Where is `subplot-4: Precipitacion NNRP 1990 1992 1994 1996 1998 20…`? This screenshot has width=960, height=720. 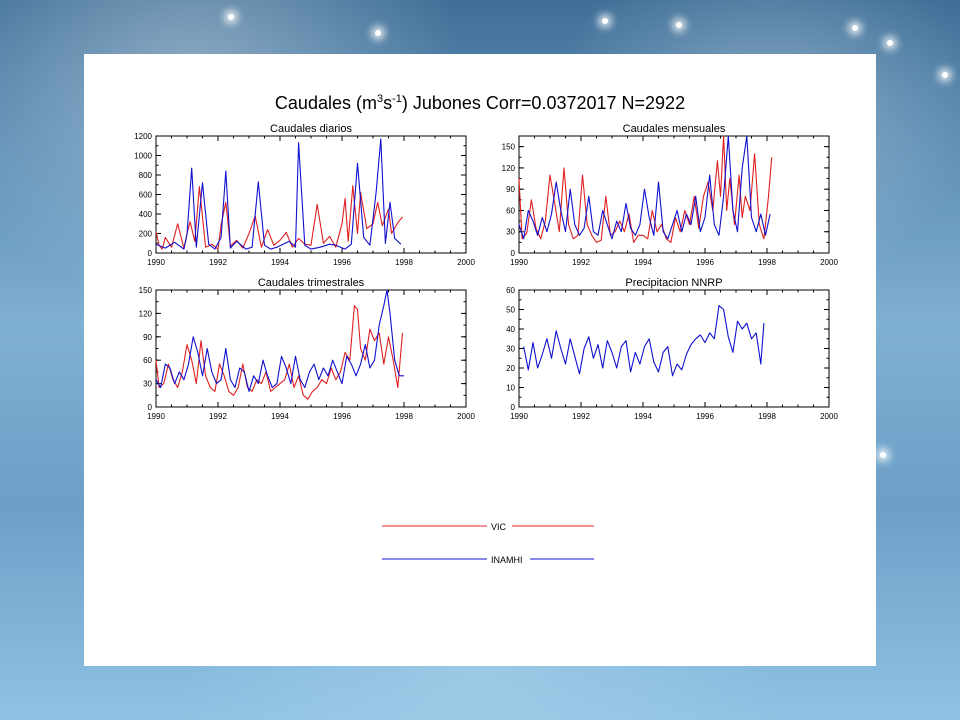
subplot-4: Precipitacion NNRP 1990 1992 1994 1996 1998 20… is located at coordinates (672, 349).